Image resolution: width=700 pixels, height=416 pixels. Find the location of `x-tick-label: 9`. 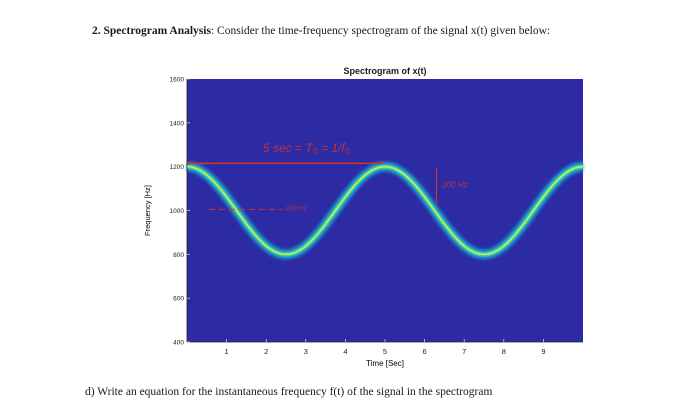

x-tick-label: 9 is located at coordinates (543, 351).